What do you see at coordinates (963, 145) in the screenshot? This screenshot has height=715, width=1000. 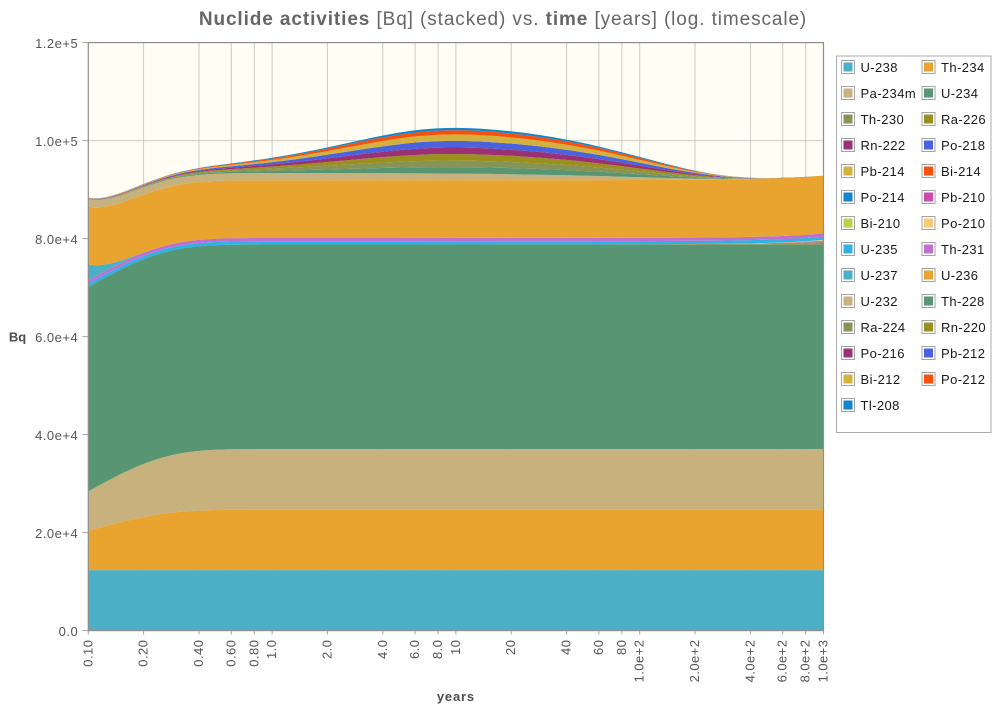 I see `svg-text: Po-218` at bounding box center [963, 145].